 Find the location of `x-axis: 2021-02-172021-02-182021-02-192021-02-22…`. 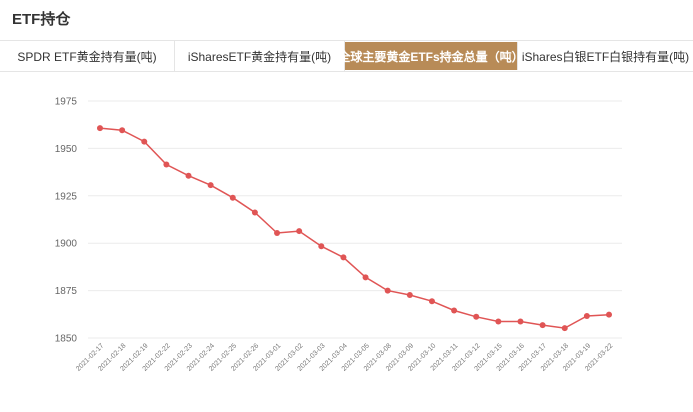

x-axis: 2021-02-172021-02-182021-02-192021-02-22… is located at coordinates (344, 357).